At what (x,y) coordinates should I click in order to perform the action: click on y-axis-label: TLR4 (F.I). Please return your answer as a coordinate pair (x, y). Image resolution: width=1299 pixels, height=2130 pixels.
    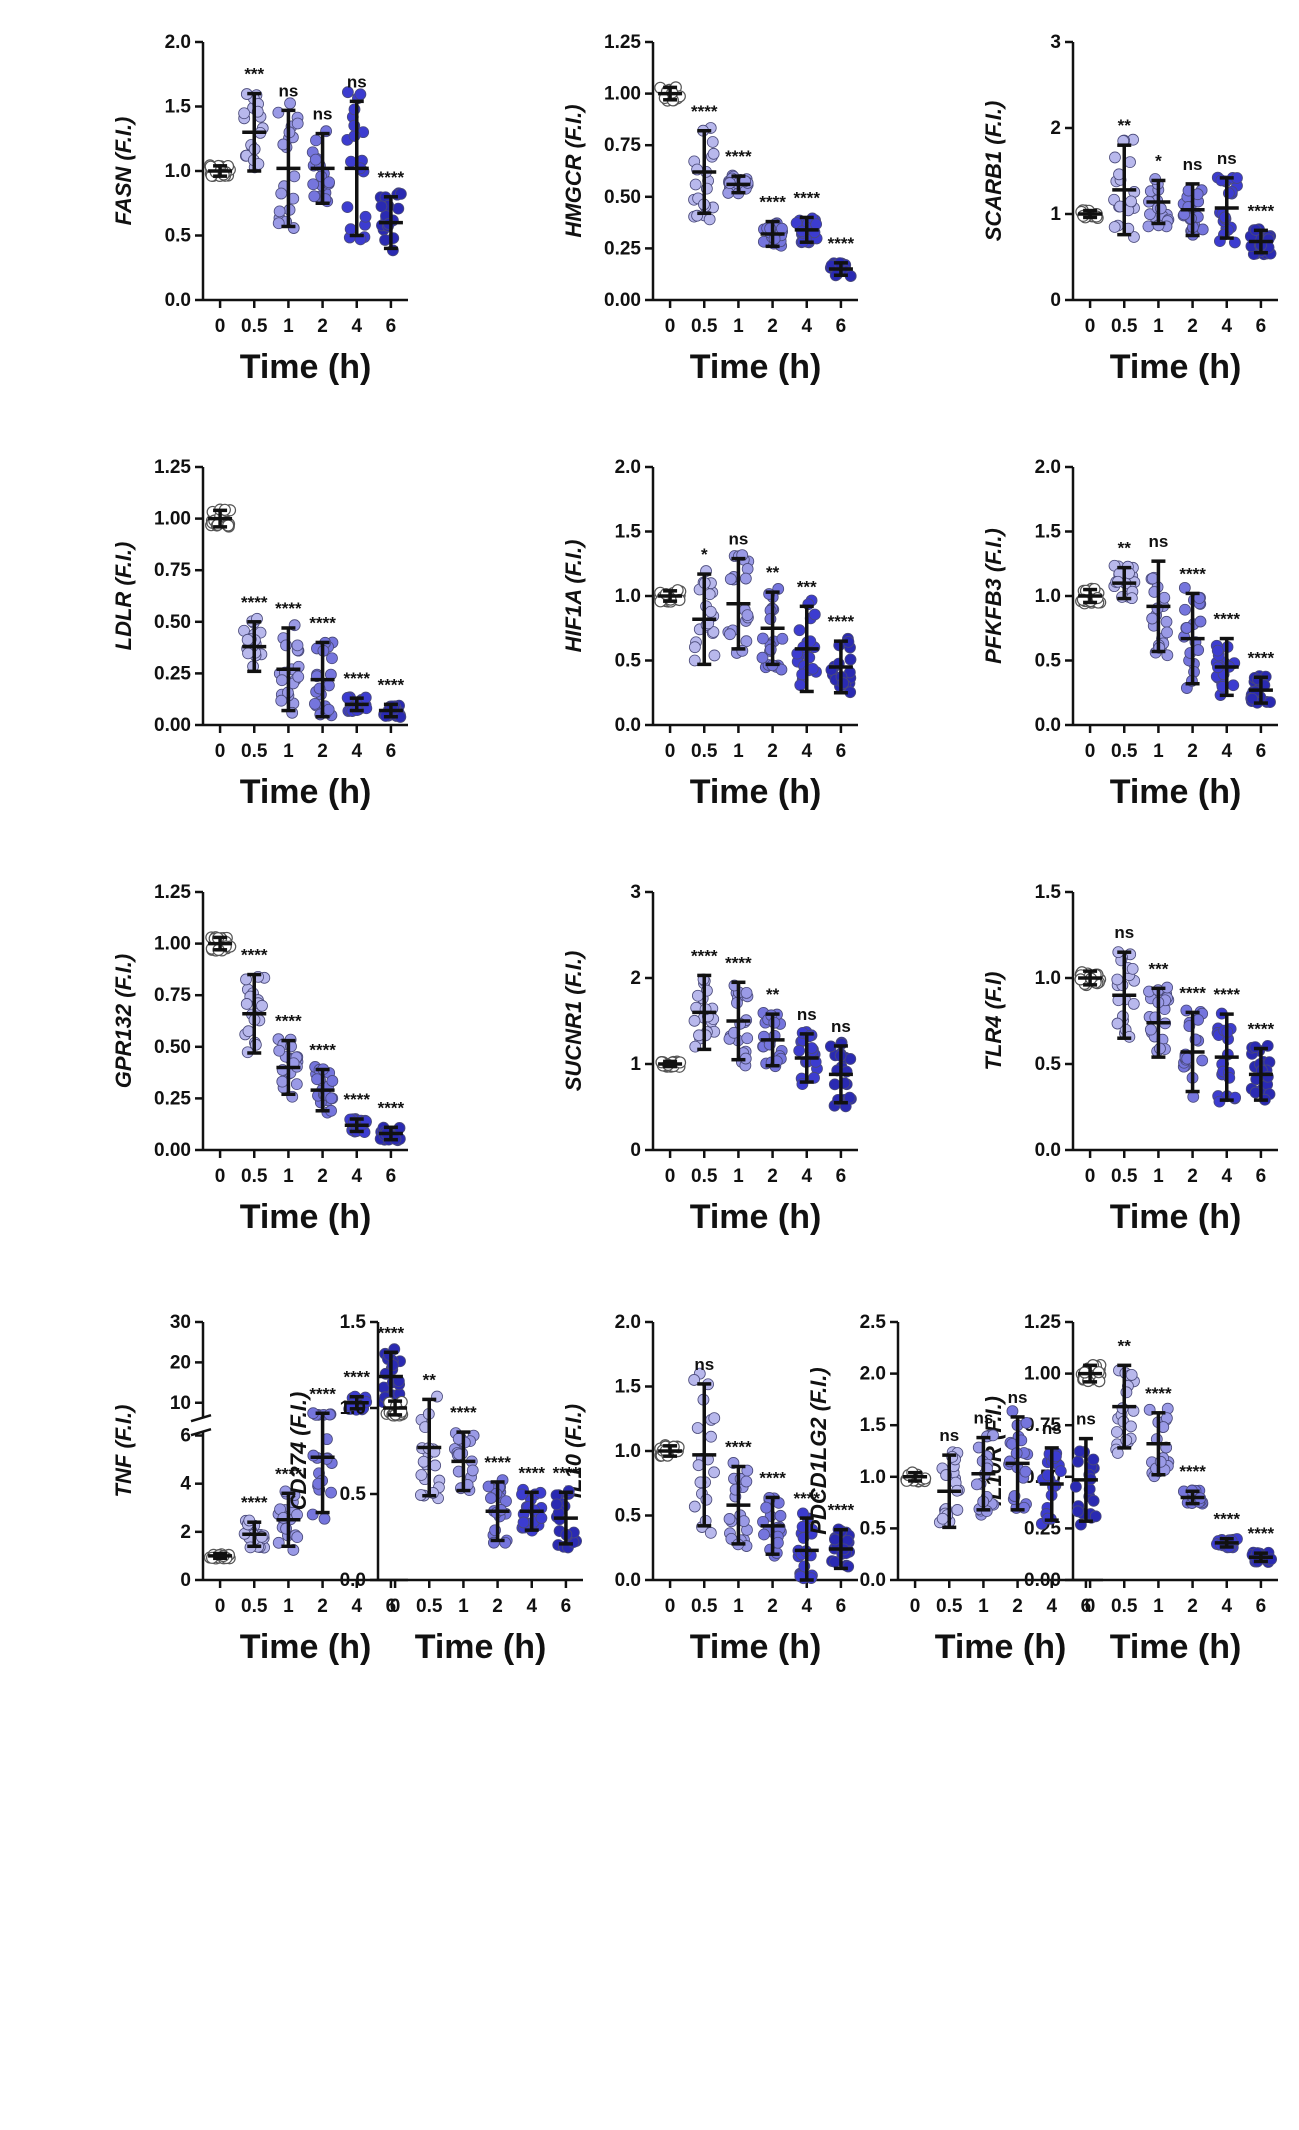
    Looking at the image, I should click on (993, 1021).